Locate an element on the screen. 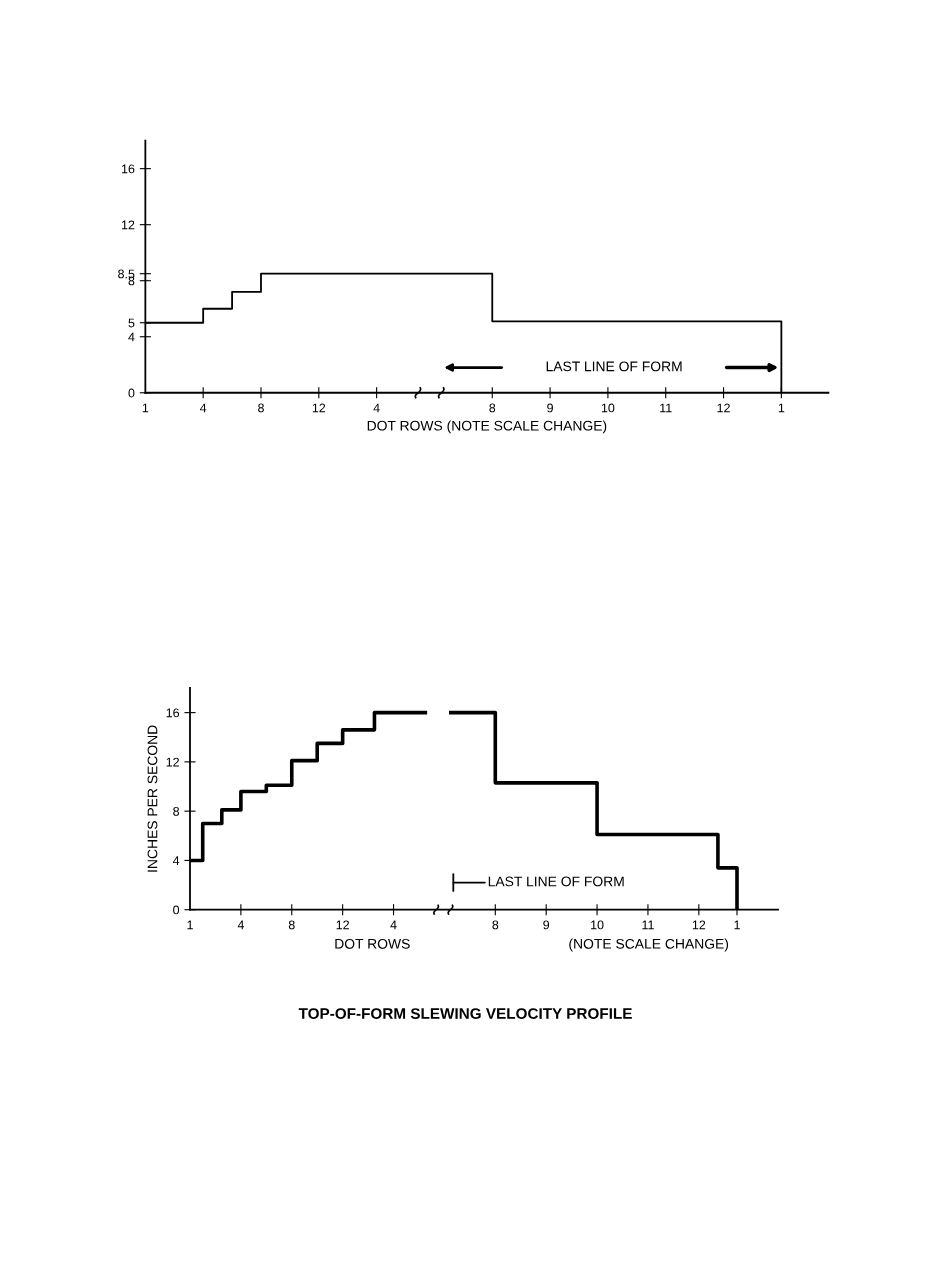  y-axis-title: INCHES PER SECOND is located at coordinates (152, 798).